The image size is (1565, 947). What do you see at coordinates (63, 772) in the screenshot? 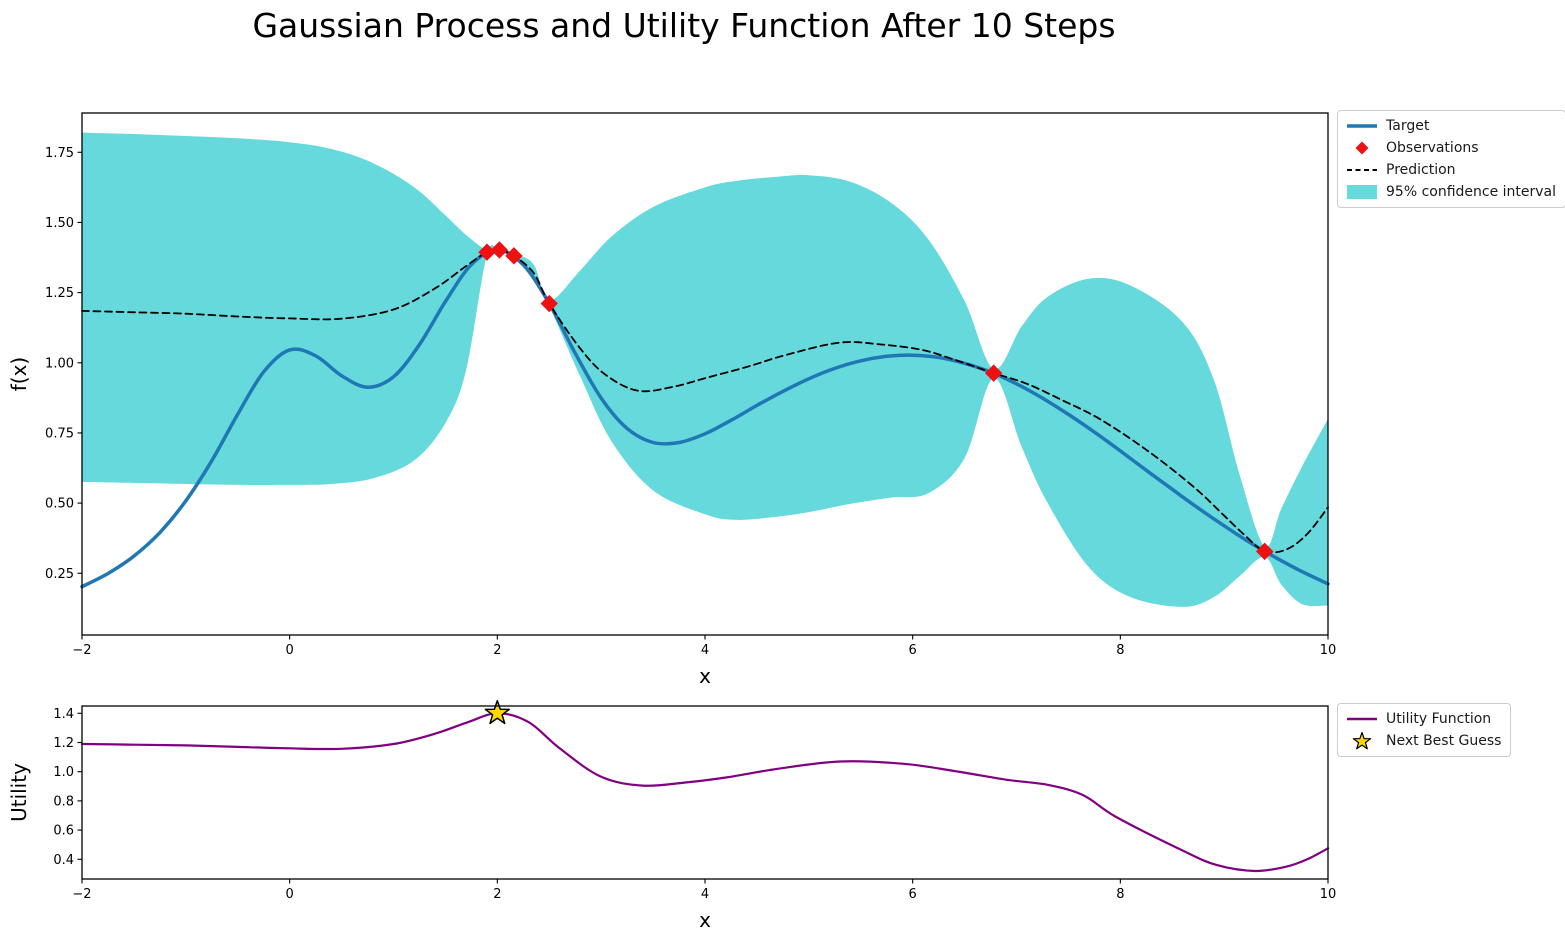
I see `utility-y-tick-label: 1.0` at bounding box center [63, 772].